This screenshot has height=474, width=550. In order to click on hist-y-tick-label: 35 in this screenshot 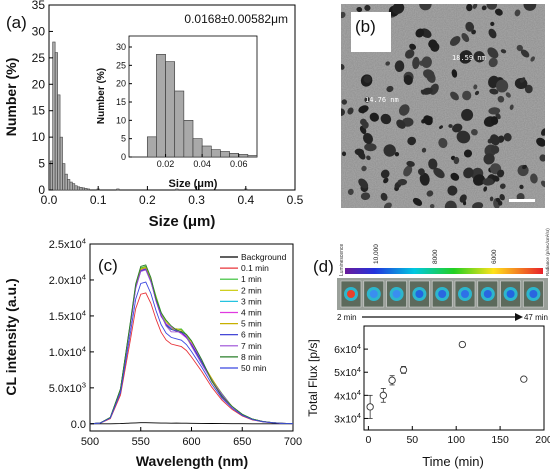, I will do `click(39, 6)`.